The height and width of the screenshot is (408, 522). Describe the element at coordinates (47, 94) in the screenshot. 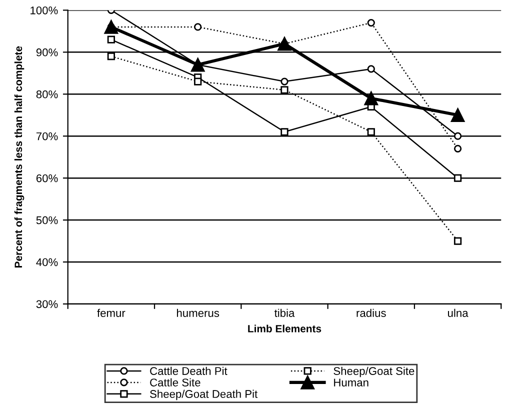

I see `y-tick-label: 80%` at that location.